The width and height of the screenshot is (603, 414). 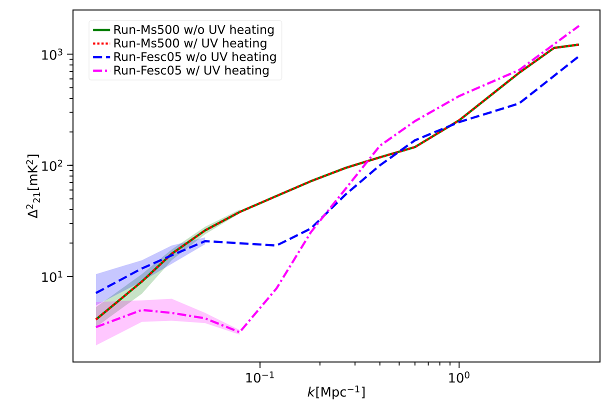 What do you see at coordinates (33, 186) in the screenshot?
I see `y-axis-title: Δ$^{2}$$_{21}$[mK$^{2}$]` at bounding box center [33, 186].